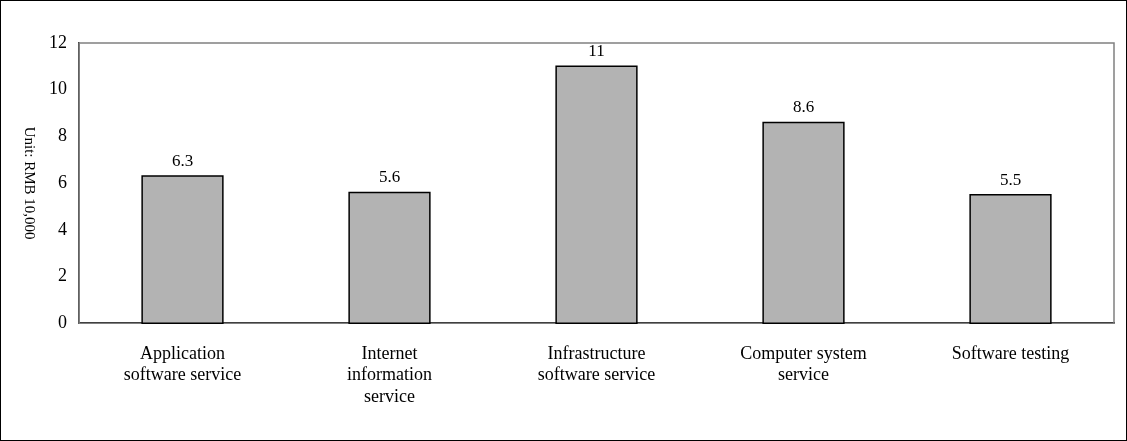 The width and height of the screenshot is (1127, 441). I want to click on y-tick-label: 8, so click(62, 135).